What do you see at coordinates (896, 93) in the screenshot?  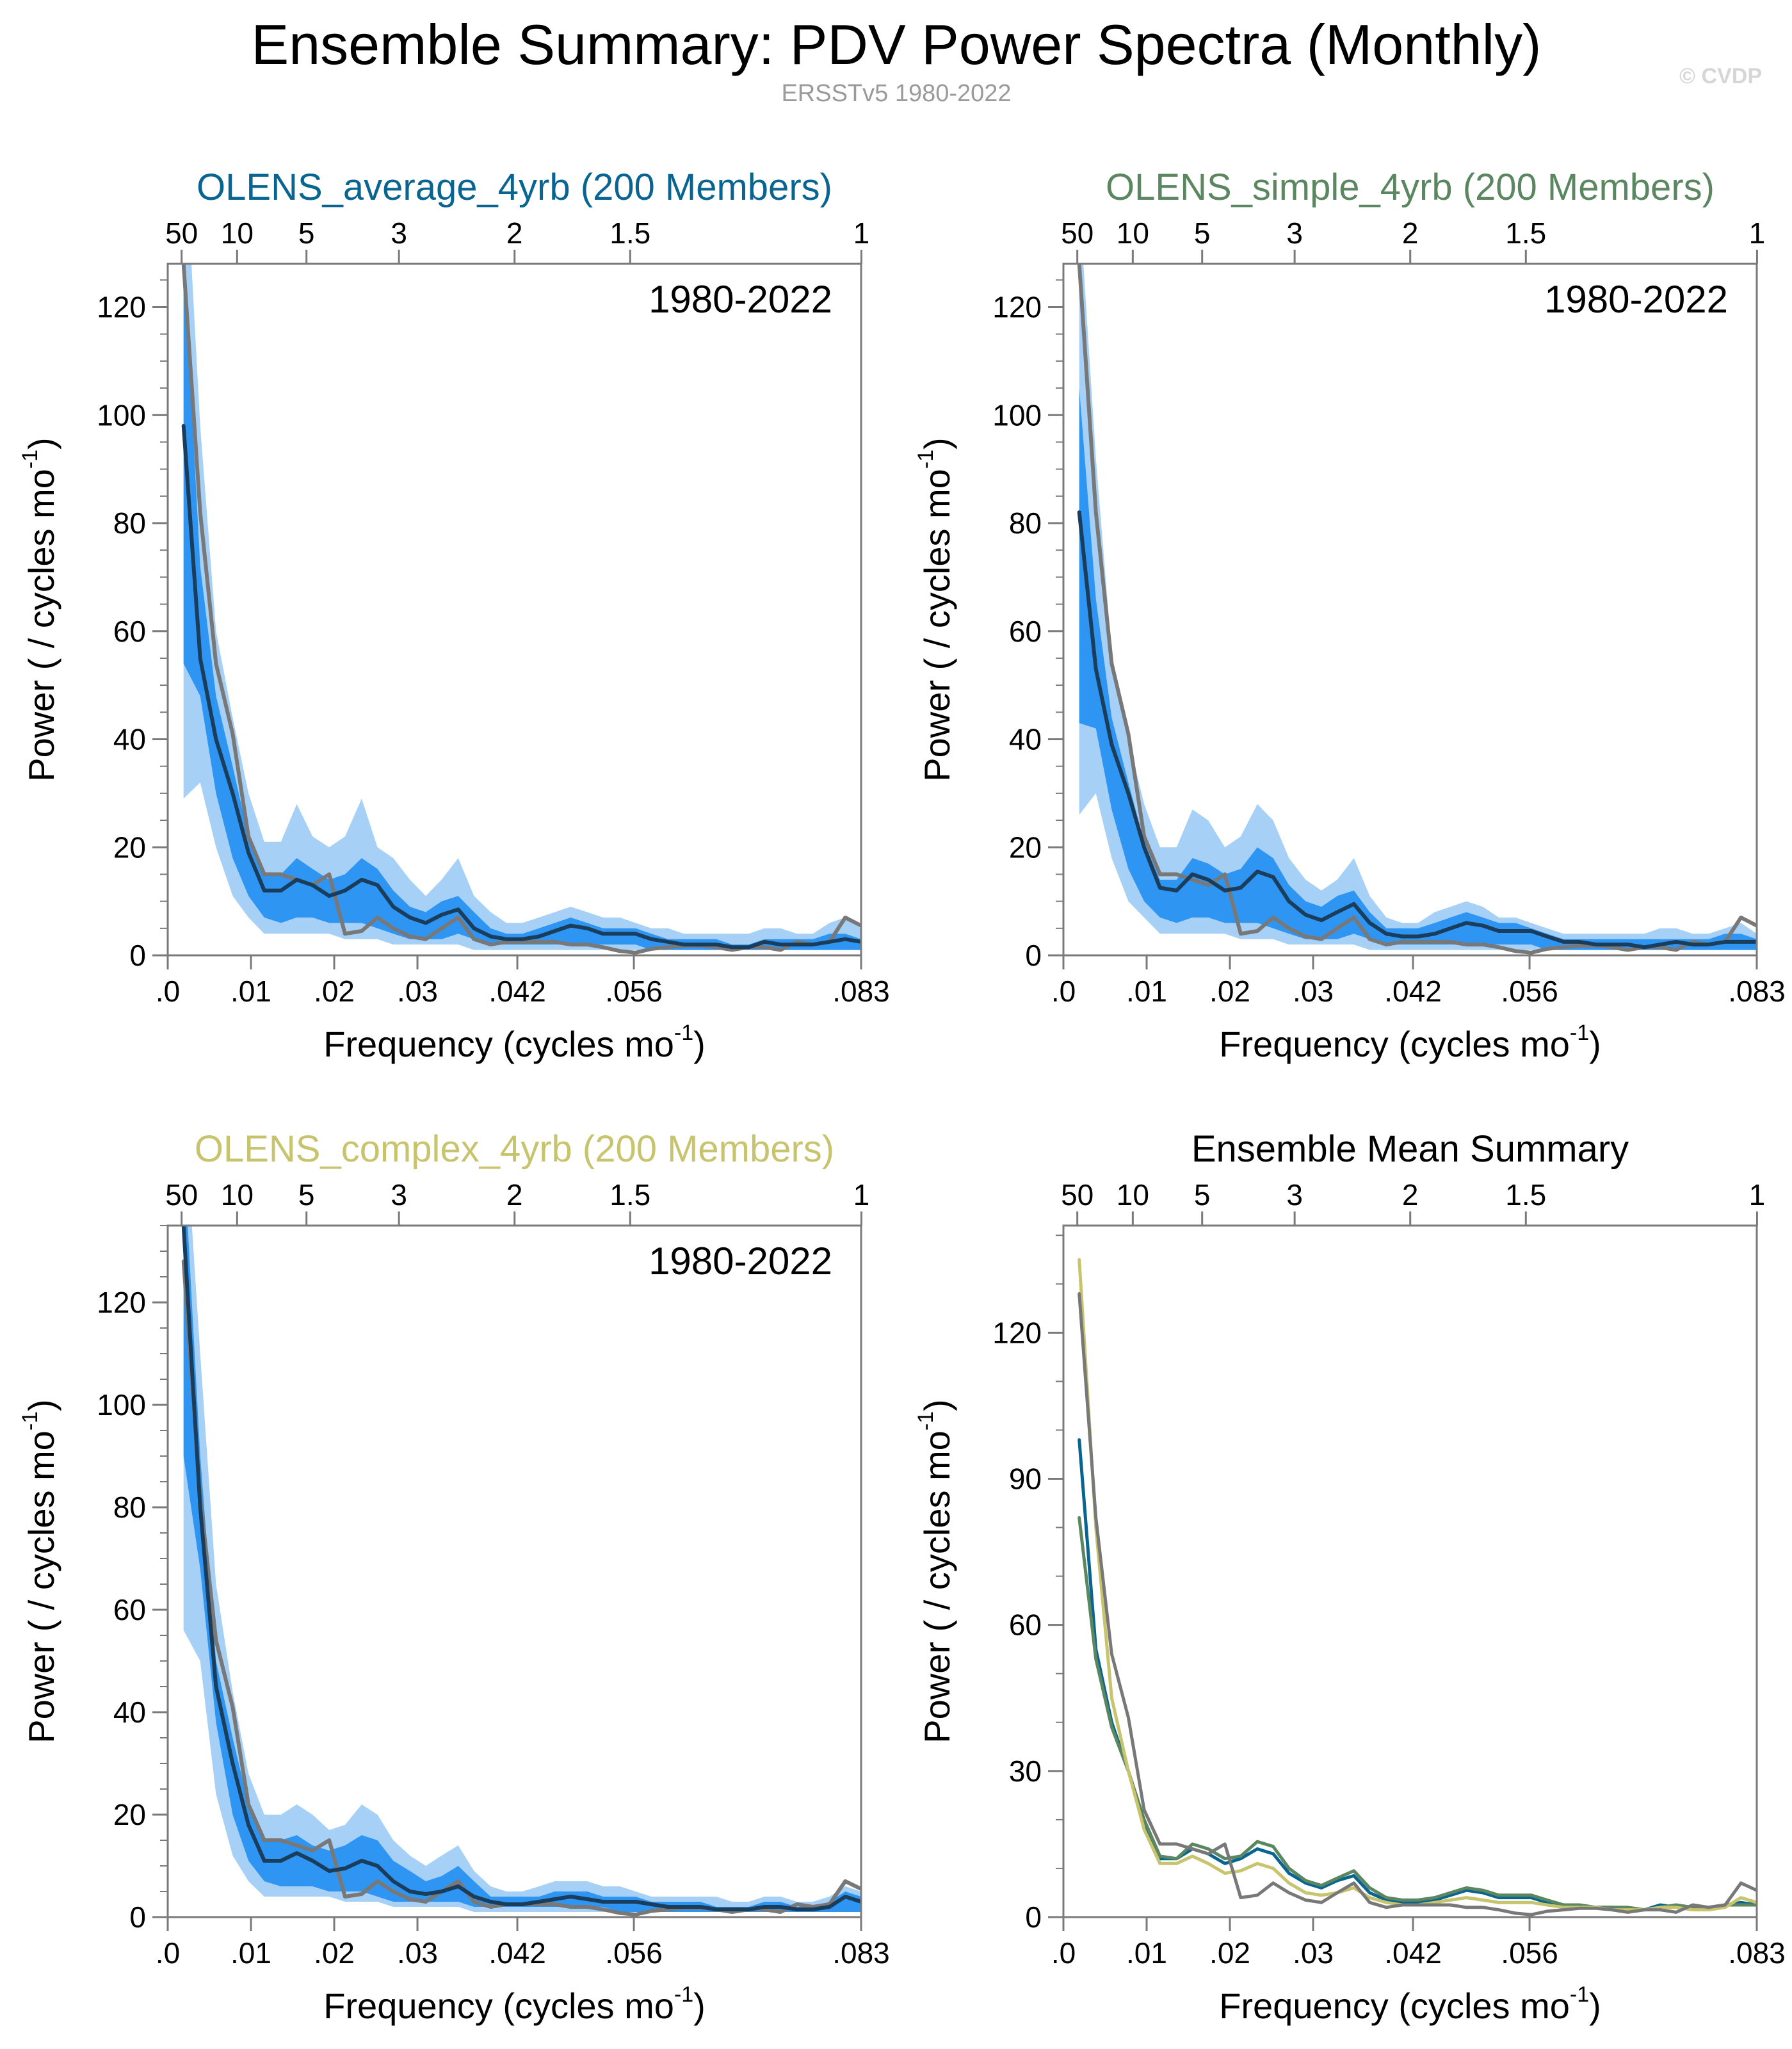 I see `figure-subtitle: ERSST​v5 1980-2022` at bounding box center [896, 93].